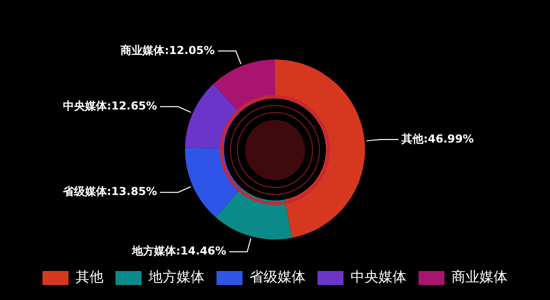  What do you see at coordinates (90, 278) in the screenshot?
I see `legend-label: 其他` at bounding box center [90, 278].